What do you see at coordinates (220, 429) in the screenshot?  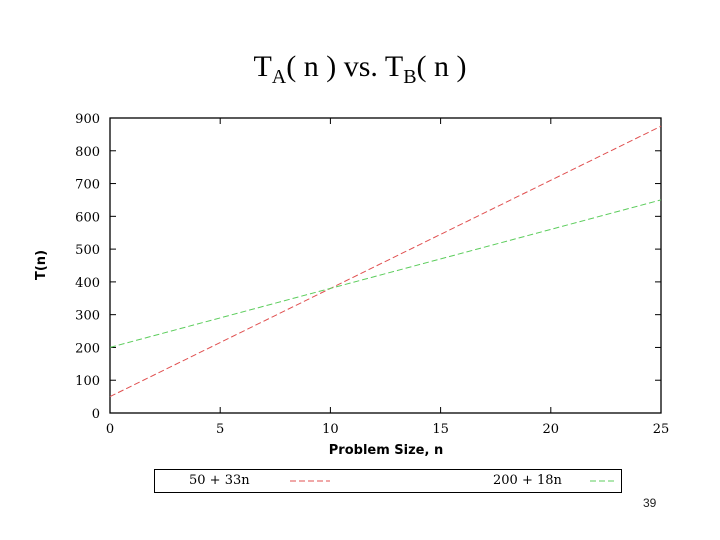 I see `x-tick-label: 5` at bounding box center [220, 429].